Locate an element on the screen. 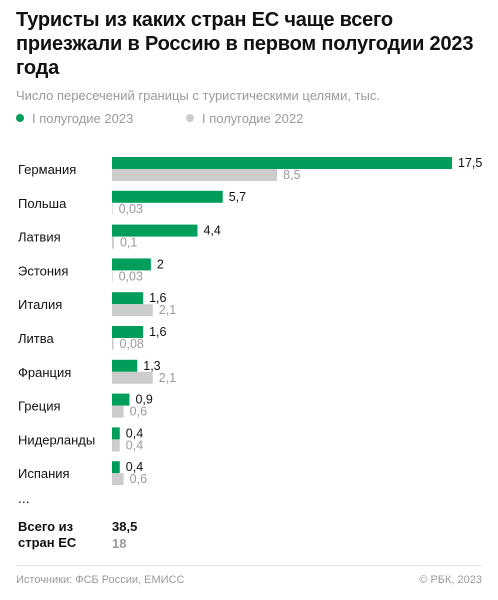  copyright: © РБК, 2023 is located at coordinates (450, 580).